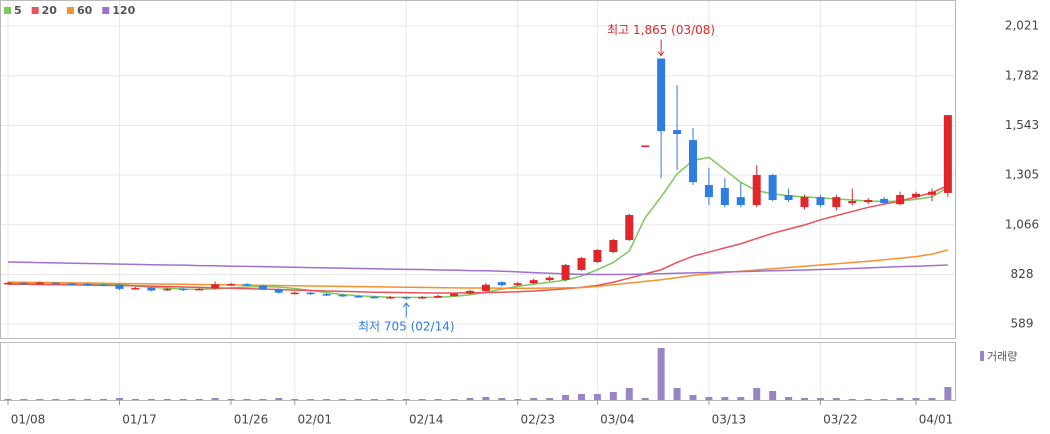  Describe the element at coordinates (406, 326) in the screenshot. I see `min-annotation: 최저 705 (02/14)` at that location.